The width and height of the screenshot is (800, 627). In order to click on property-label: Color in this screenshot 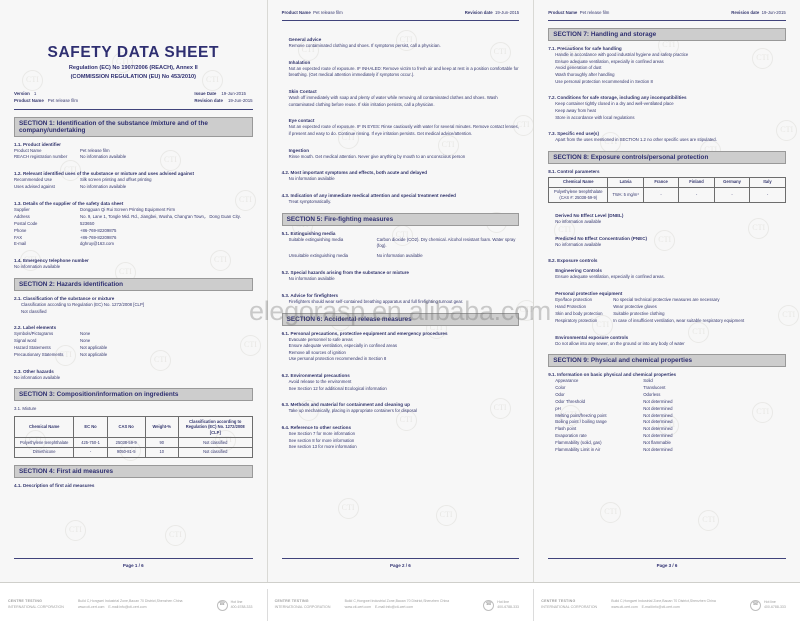, I will do `click(560, 388)`.